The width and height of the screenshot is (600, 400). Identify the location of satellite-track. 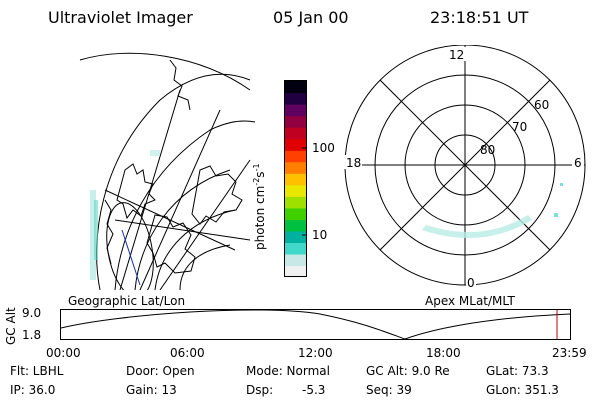
(131, 257).